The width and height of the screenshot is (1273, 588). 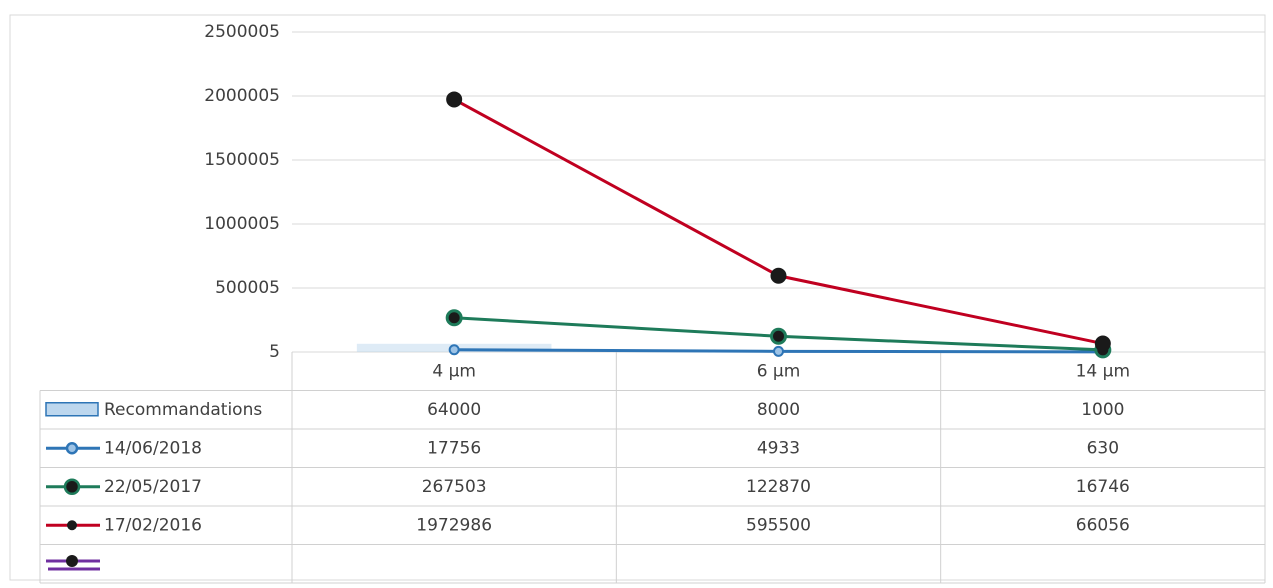 What do you see at coordinates (274, 352) in the screenshot?
I see `y-tick-label: 5` at bounding box center [274, 352].